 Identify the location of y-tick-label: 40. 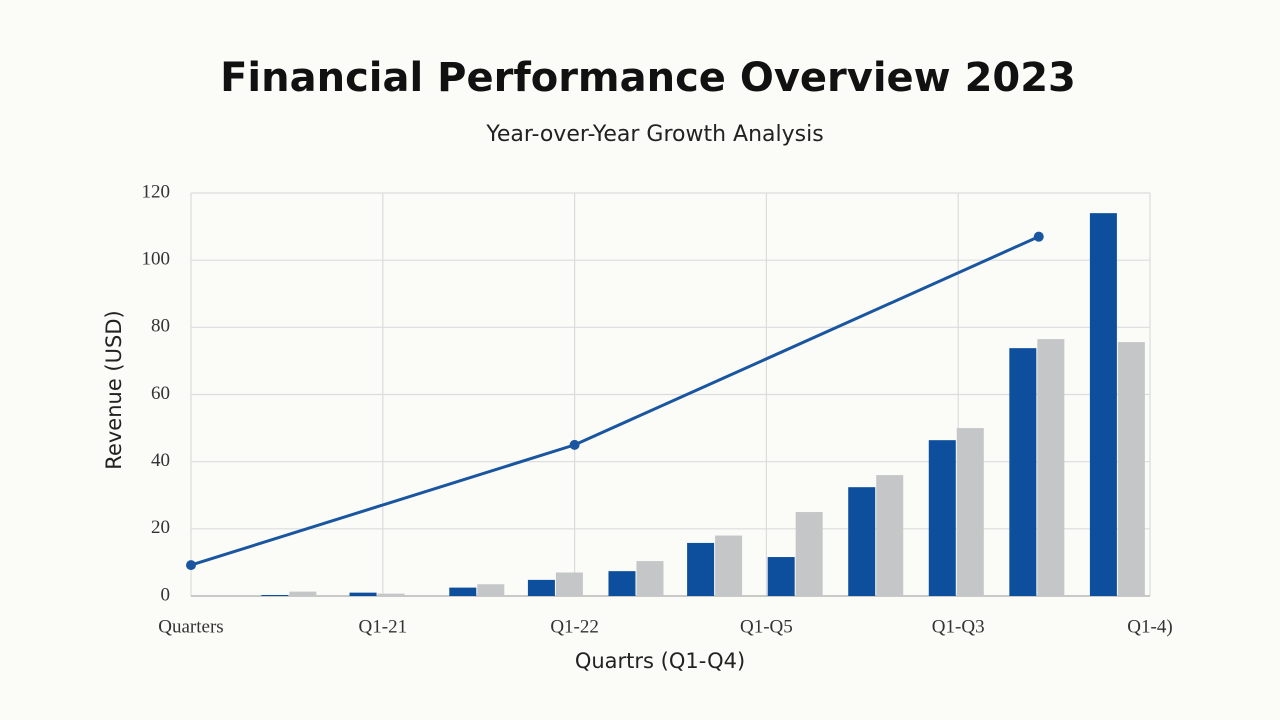
(160, 460).